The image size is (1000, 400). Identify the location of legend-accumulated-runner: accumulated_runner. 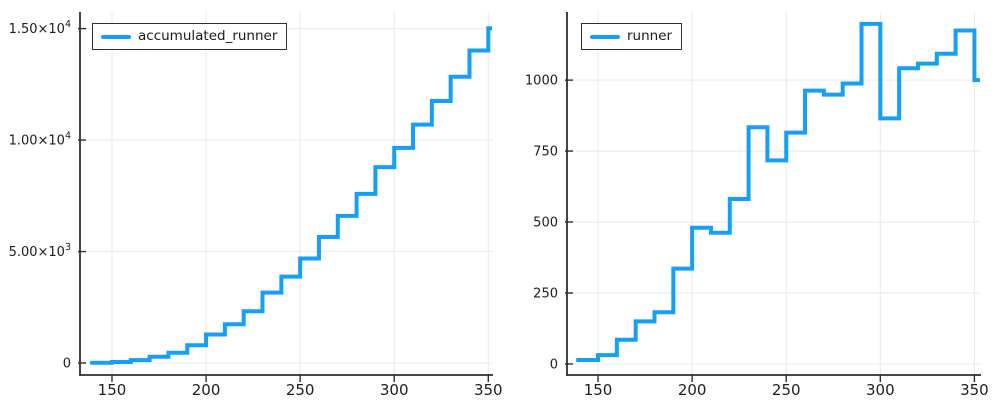
(190, 36).